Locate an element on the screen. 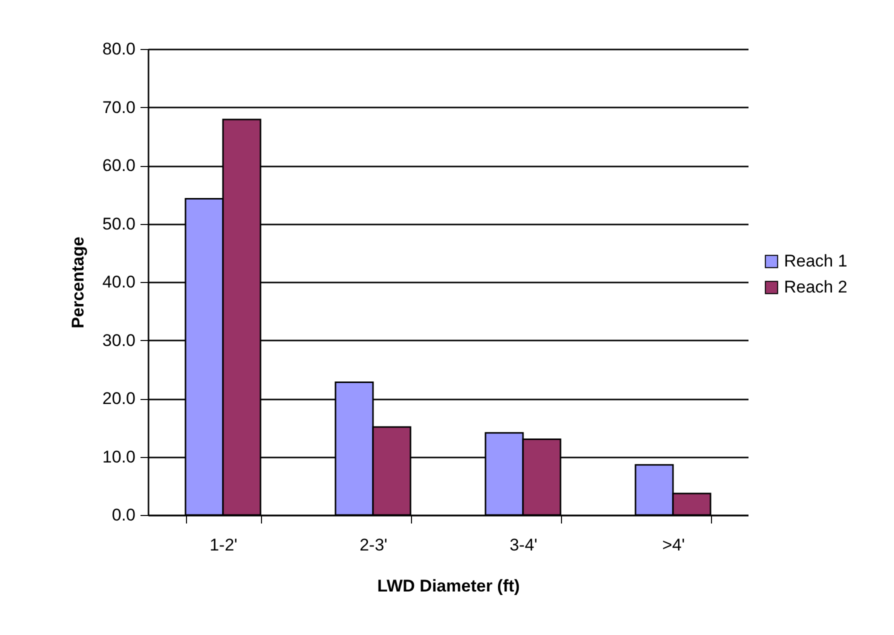  y-tick-label: 40.0 is located at coordinates (119, 282).